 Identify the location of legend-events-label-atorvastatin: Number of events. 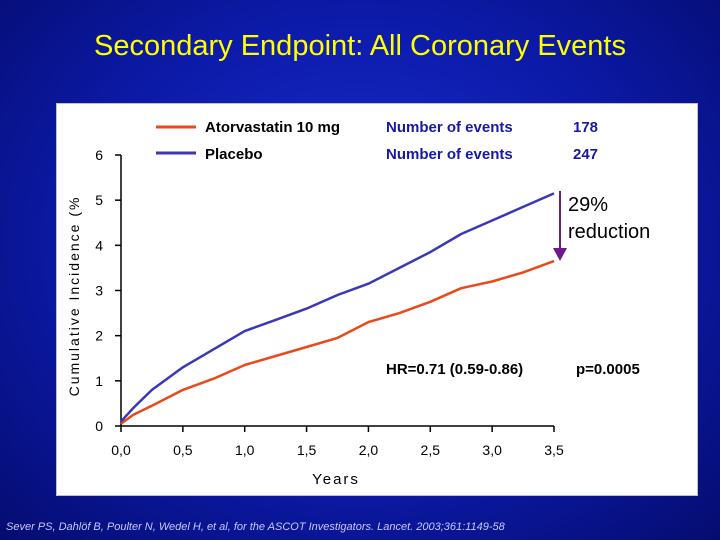
(449, 127).